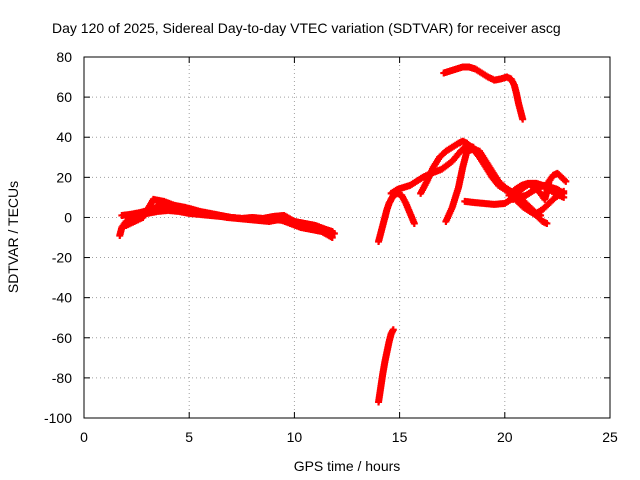  Describe the element at coordinates (64, 177) in the screenshot. I see `y-tick-label: 20` at that location.